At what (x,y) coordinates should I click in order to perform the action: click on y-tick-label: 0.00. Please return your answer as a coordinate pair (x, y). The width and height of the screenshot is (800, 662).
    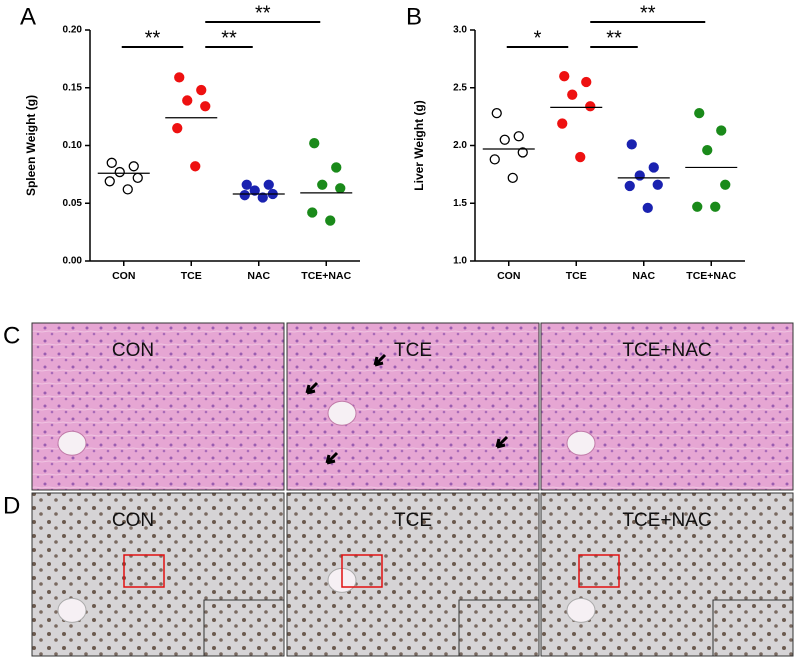
    Looking at the image, I should click on (73, 261).